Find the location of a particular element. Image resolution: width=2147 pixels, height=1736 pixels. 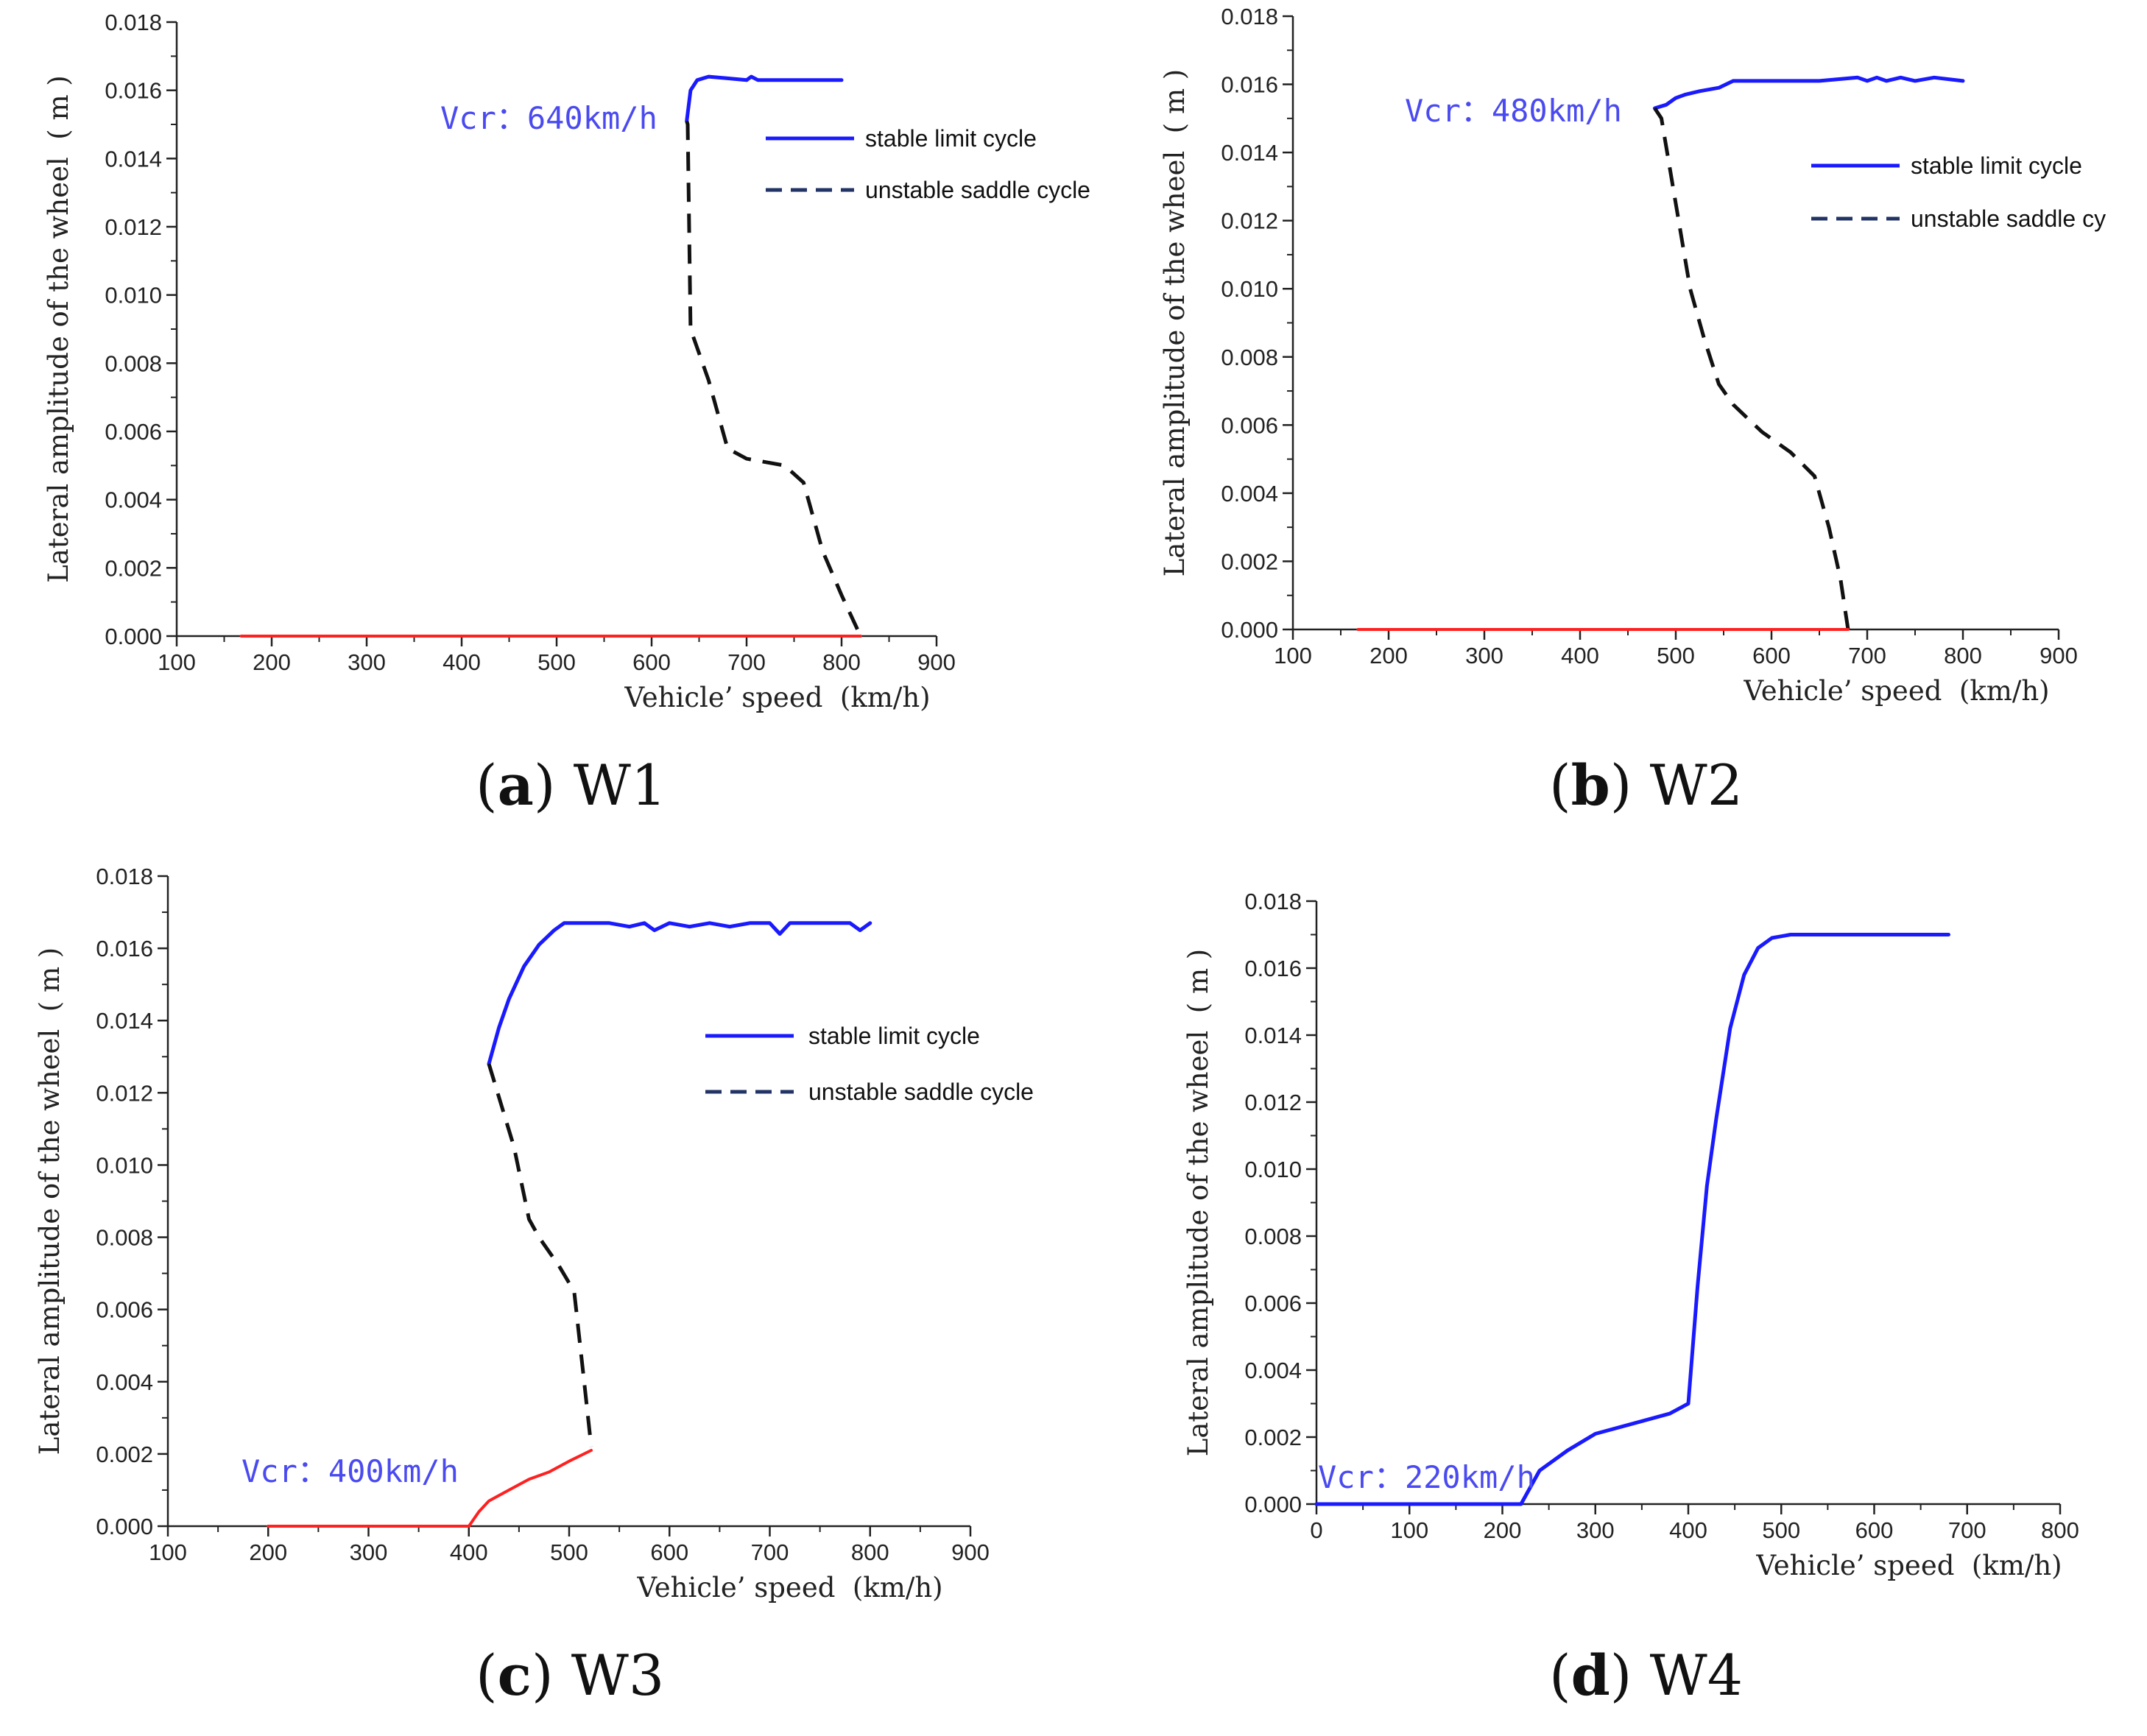

vcr-annotation: Vcr：640km/h is located at coordinates (549, 118).